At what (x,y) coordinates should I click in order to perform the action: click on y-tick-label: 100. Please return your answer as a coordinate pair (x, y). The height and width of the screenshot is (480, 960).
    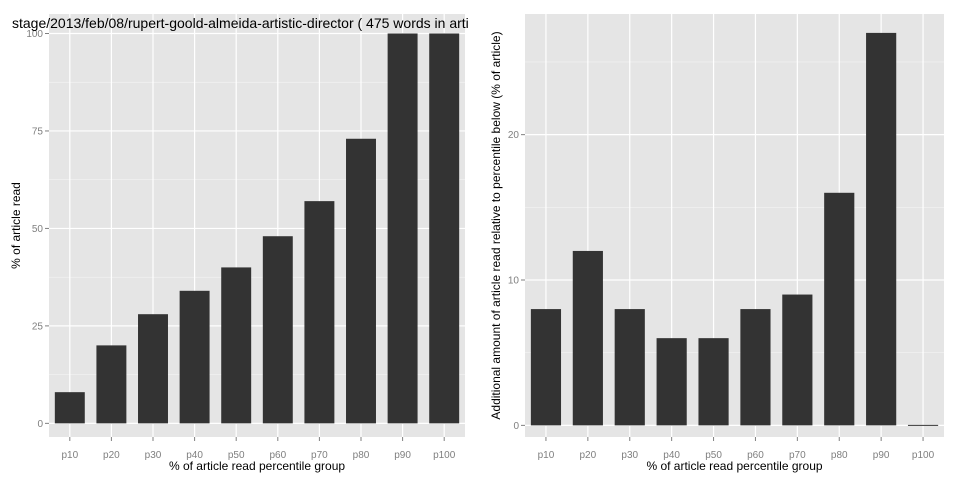
    Looking at the image, I should click on (34, 34).